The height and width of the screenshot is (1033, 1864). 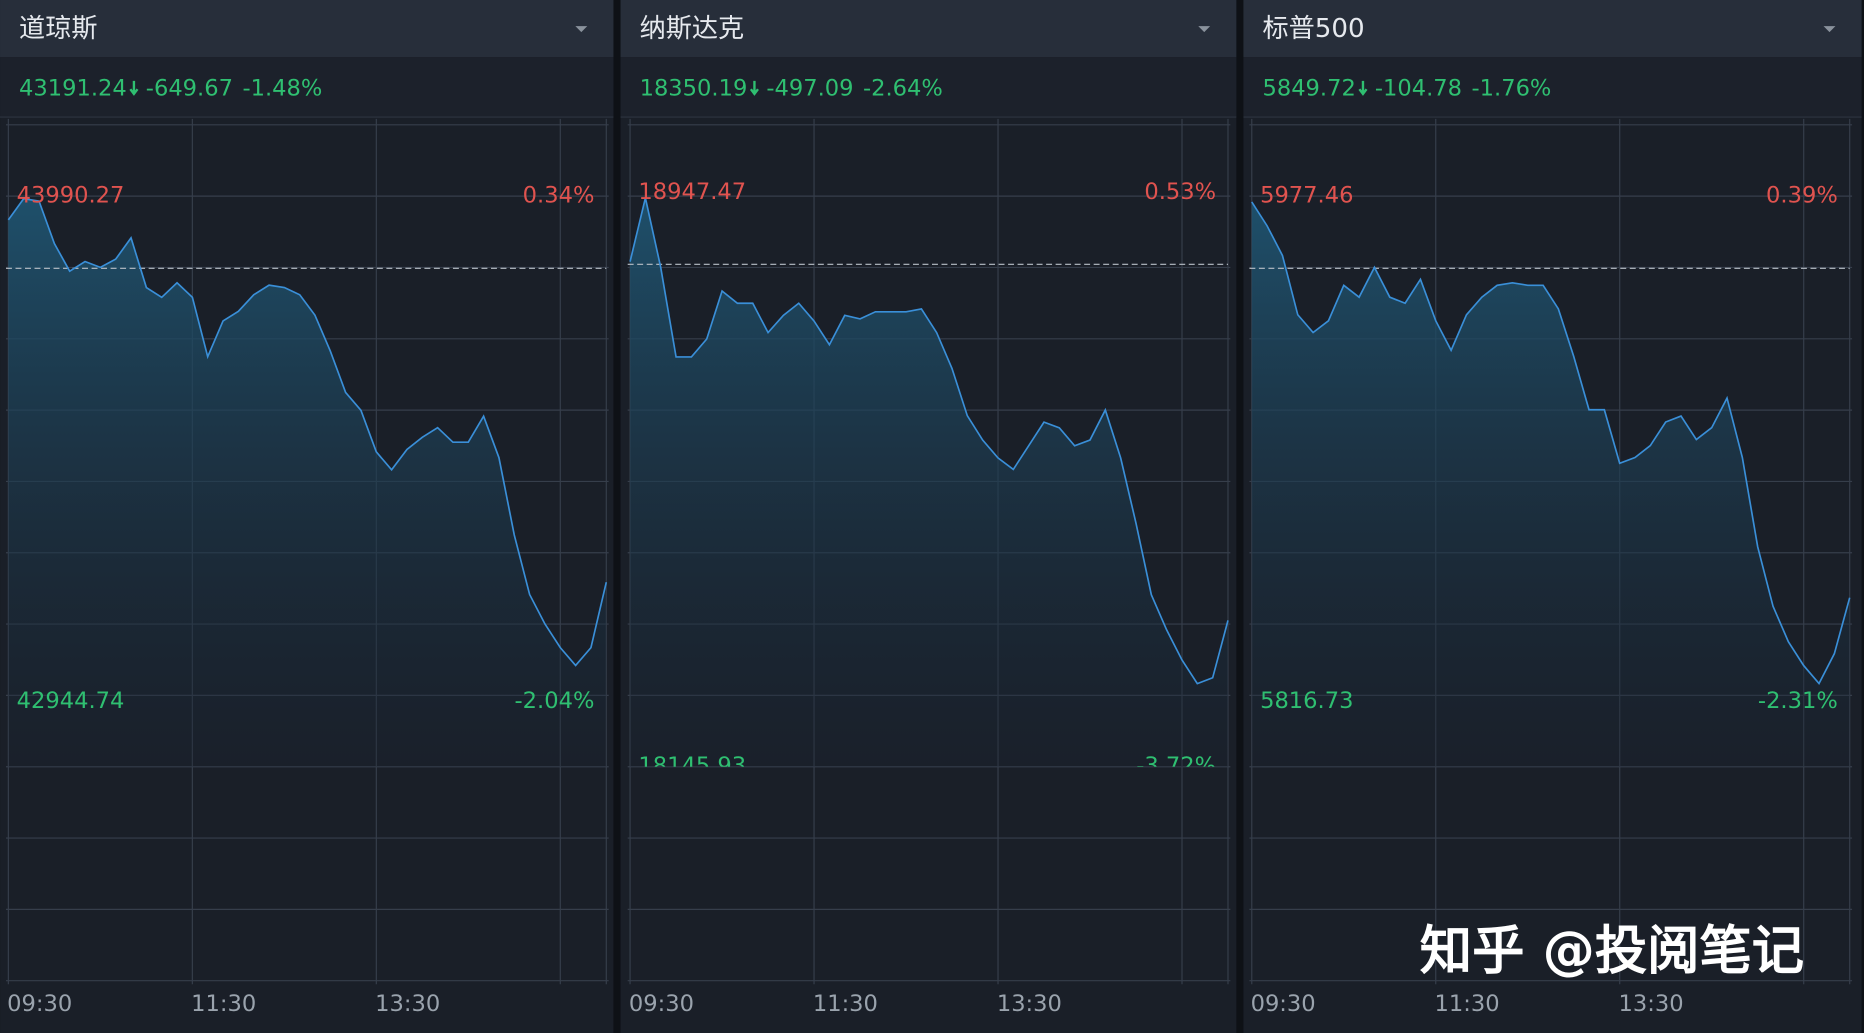 I want to click on min-percent: -2.31%, so click(x=1798, y=701).